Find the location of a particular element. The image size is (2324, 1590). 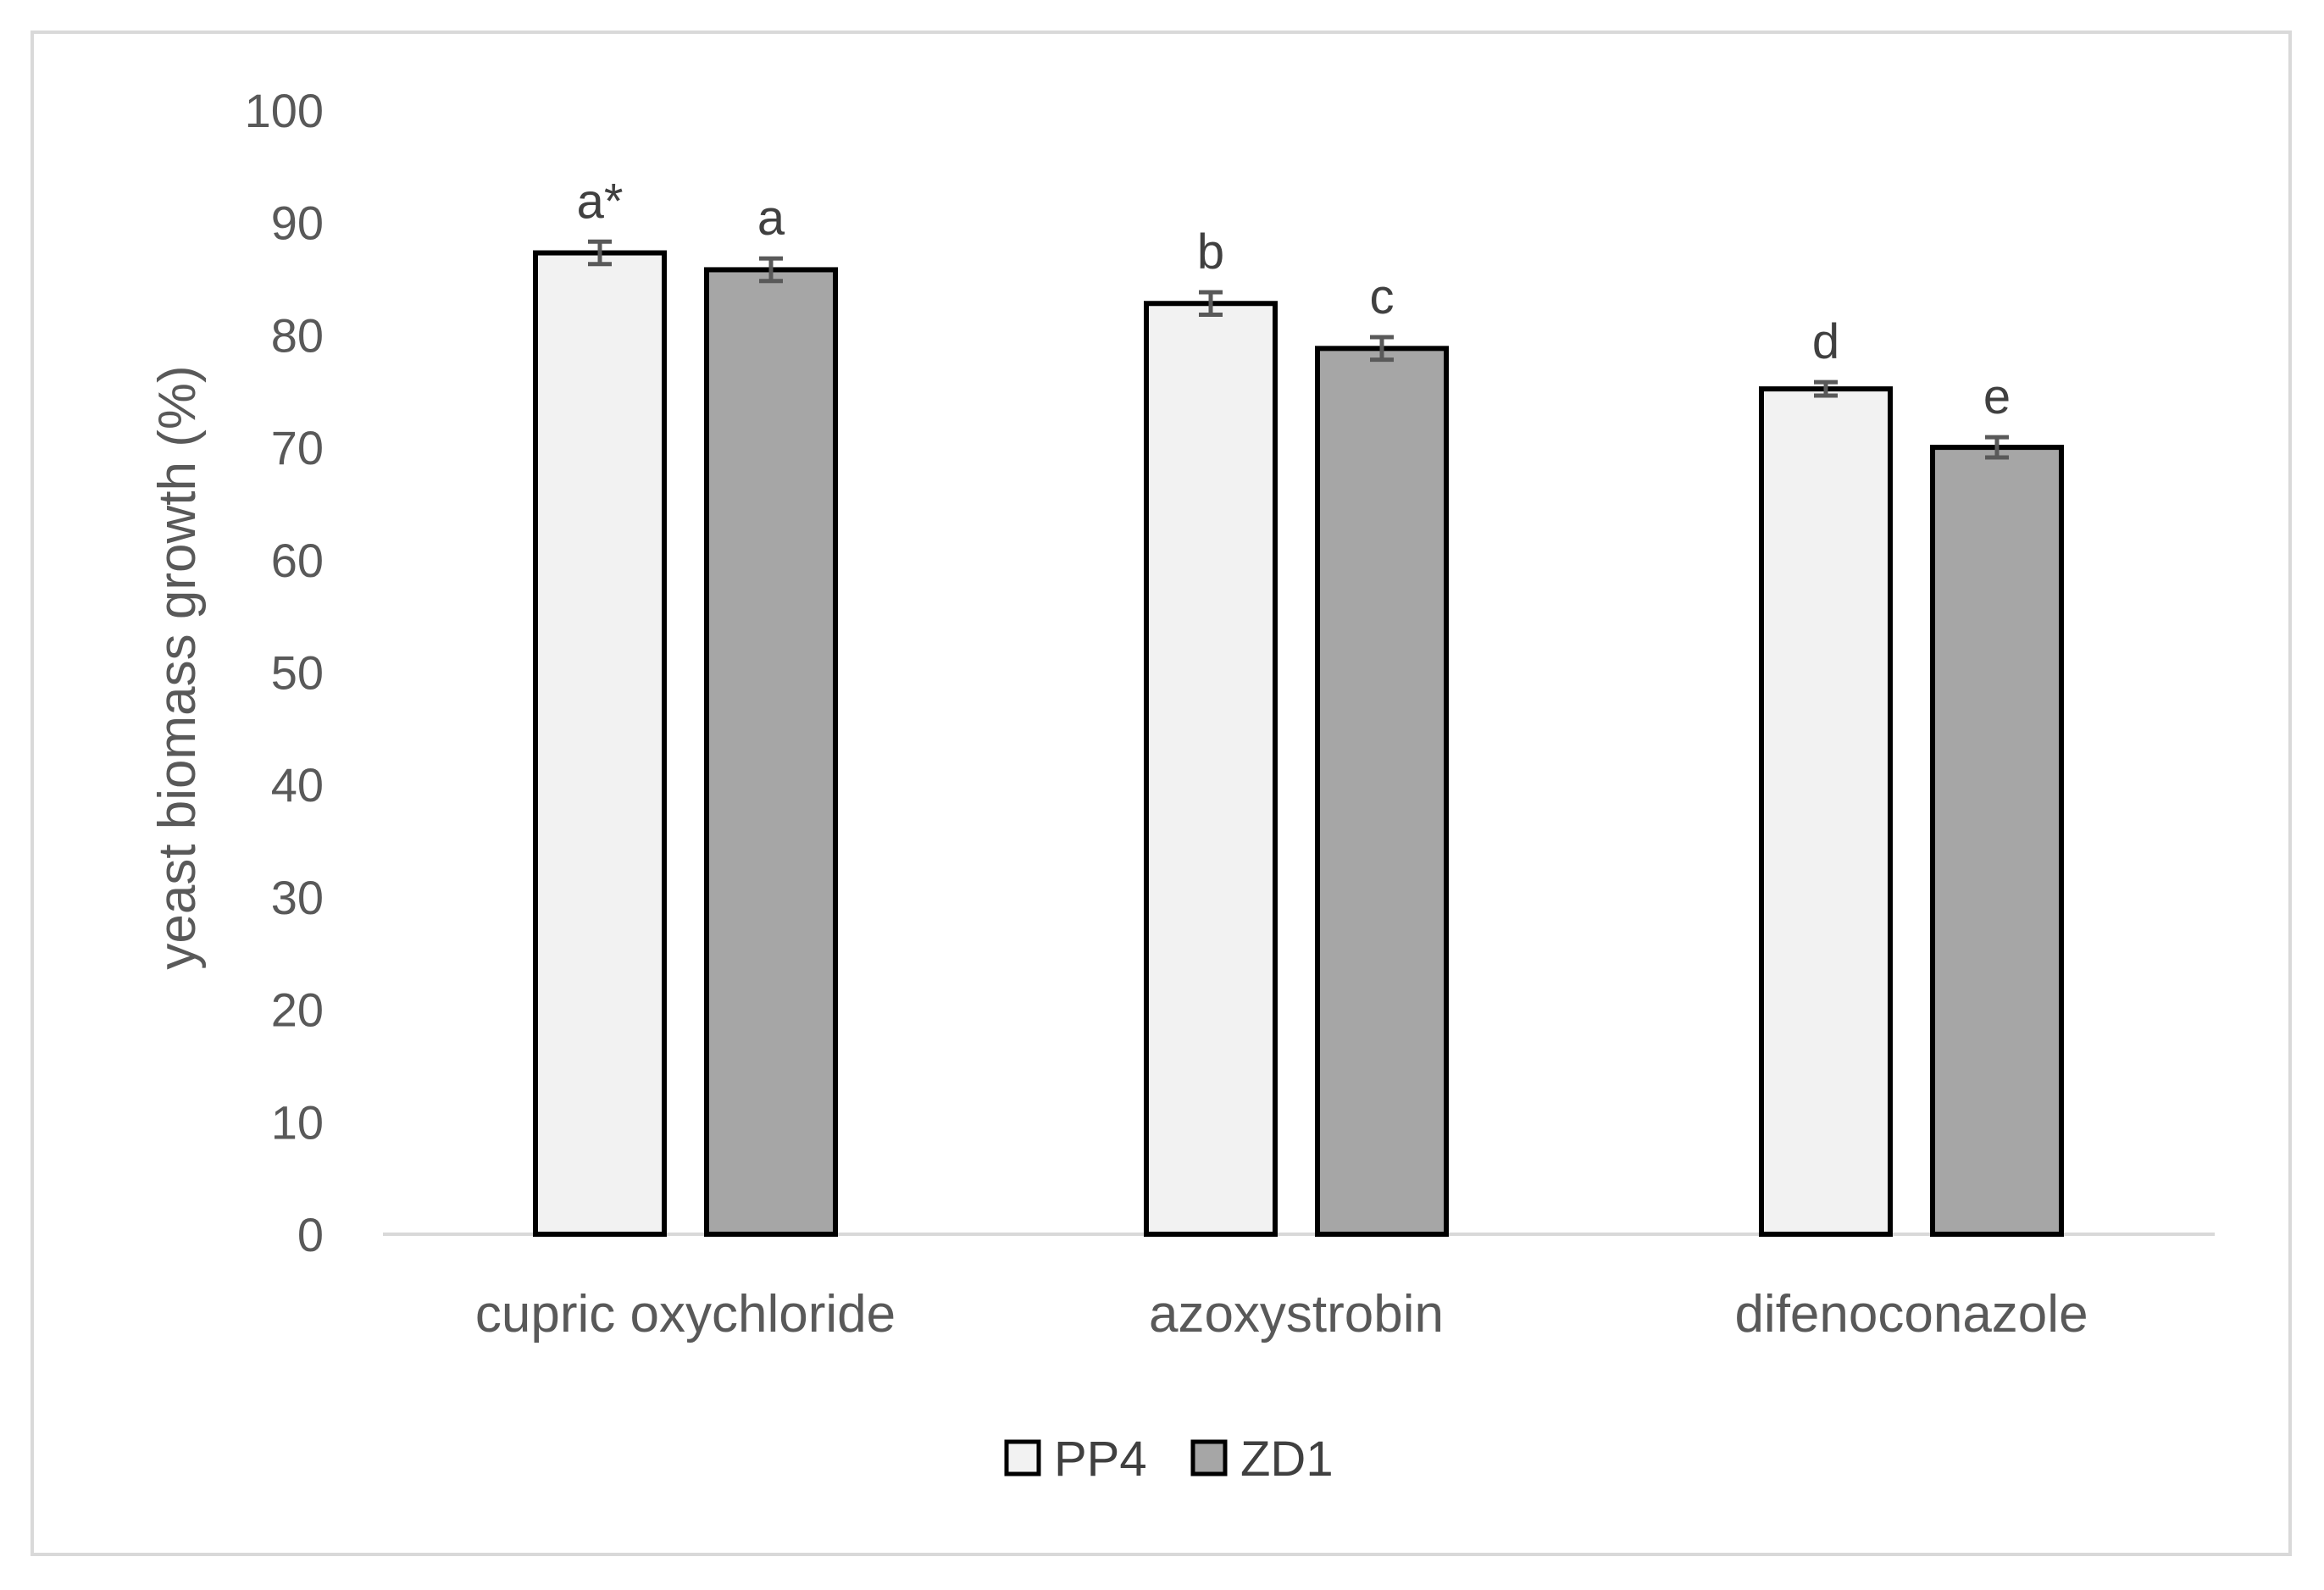

y-tick-label-70: 70 is located at coordinates (297, 448).